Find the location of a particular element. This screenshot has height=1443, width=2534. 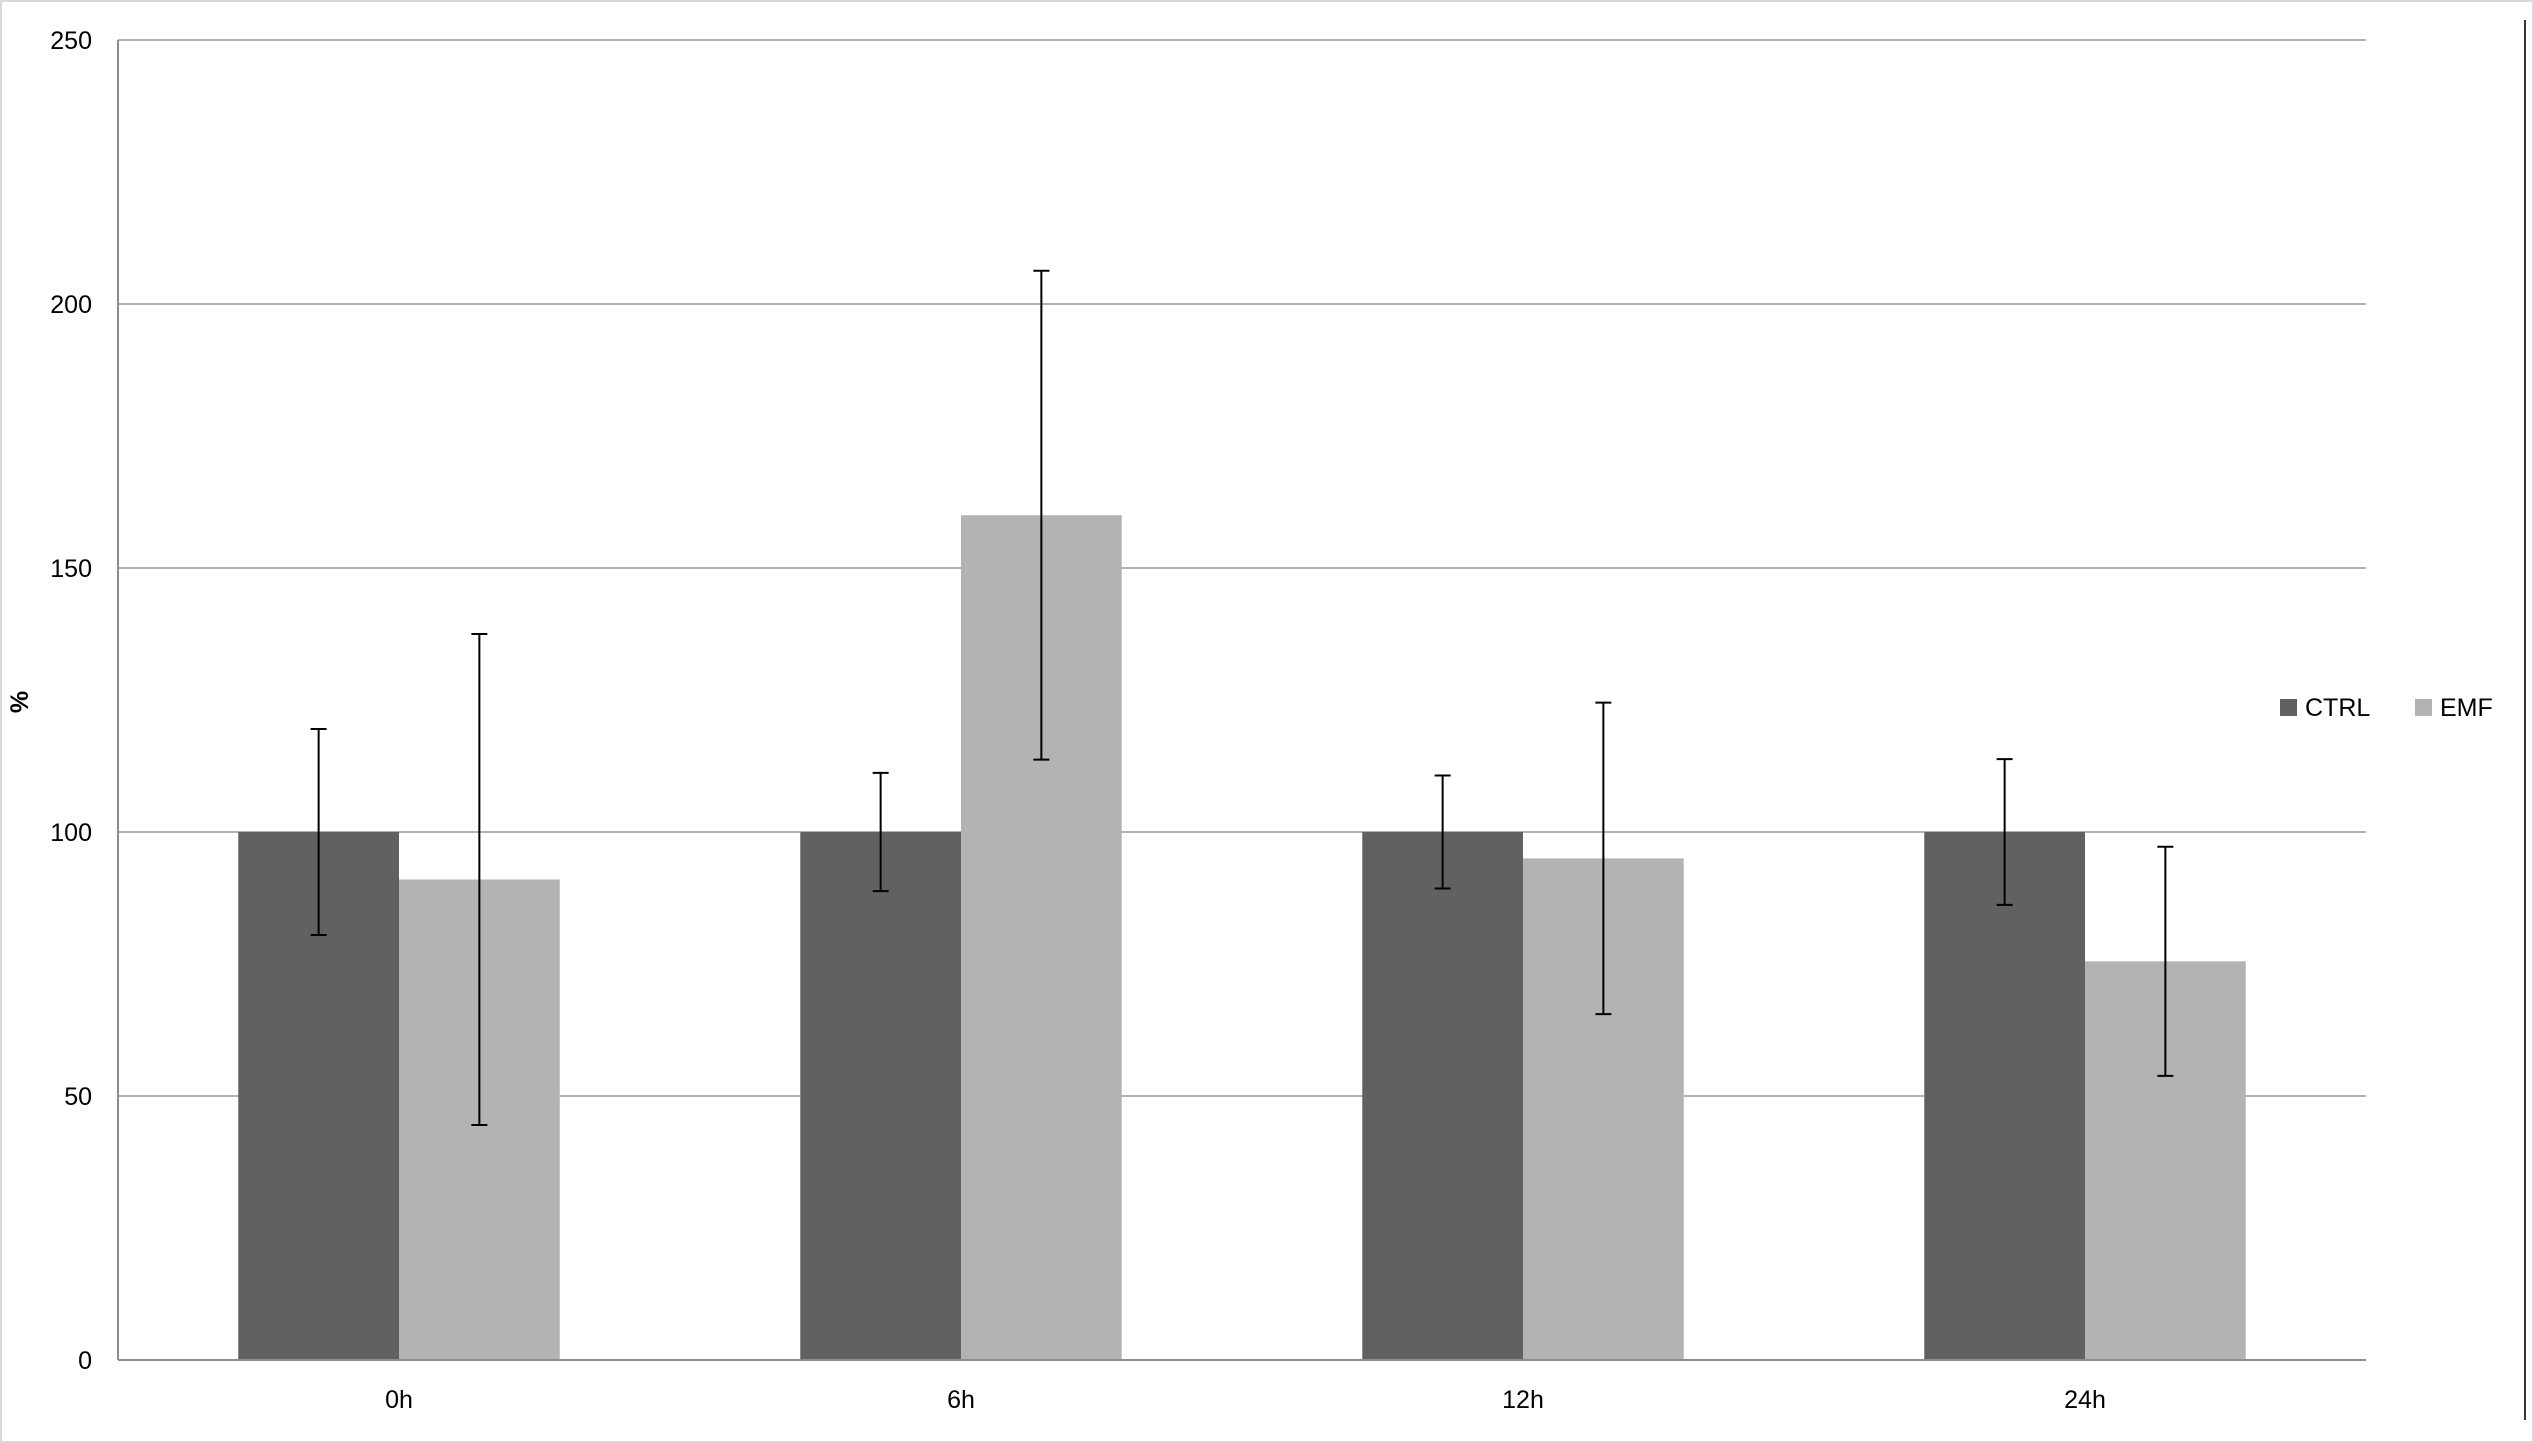

x-tick-label: 24h is located at coordinates (2085, 1400).